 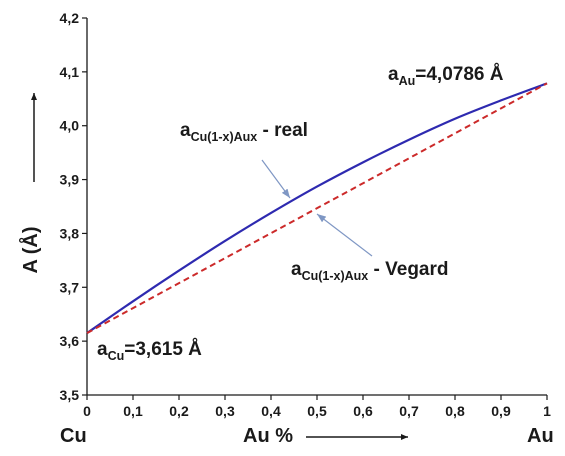 What do you see at coordinates (540, 436) in the screenshot?
I see `x-axis-right-label: Au` at bounding box center [540, 436].